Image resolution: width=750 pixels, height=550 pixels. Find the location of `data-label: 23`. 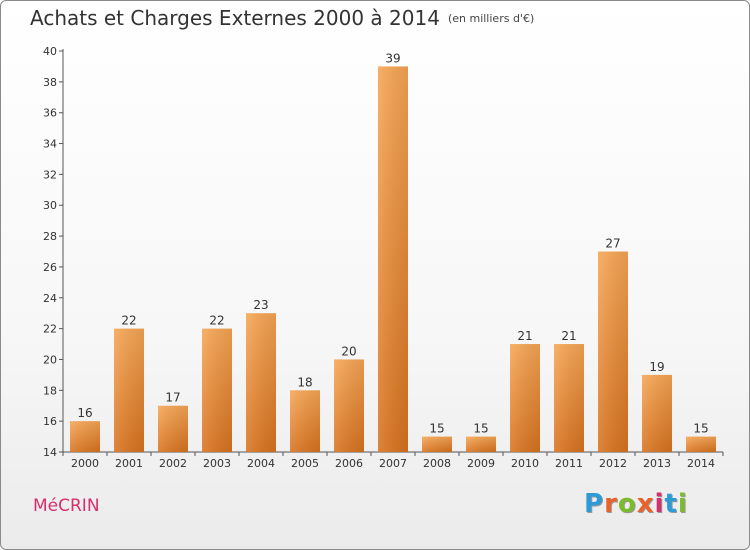

data-label: 23 is located at coordinates (260, 305).